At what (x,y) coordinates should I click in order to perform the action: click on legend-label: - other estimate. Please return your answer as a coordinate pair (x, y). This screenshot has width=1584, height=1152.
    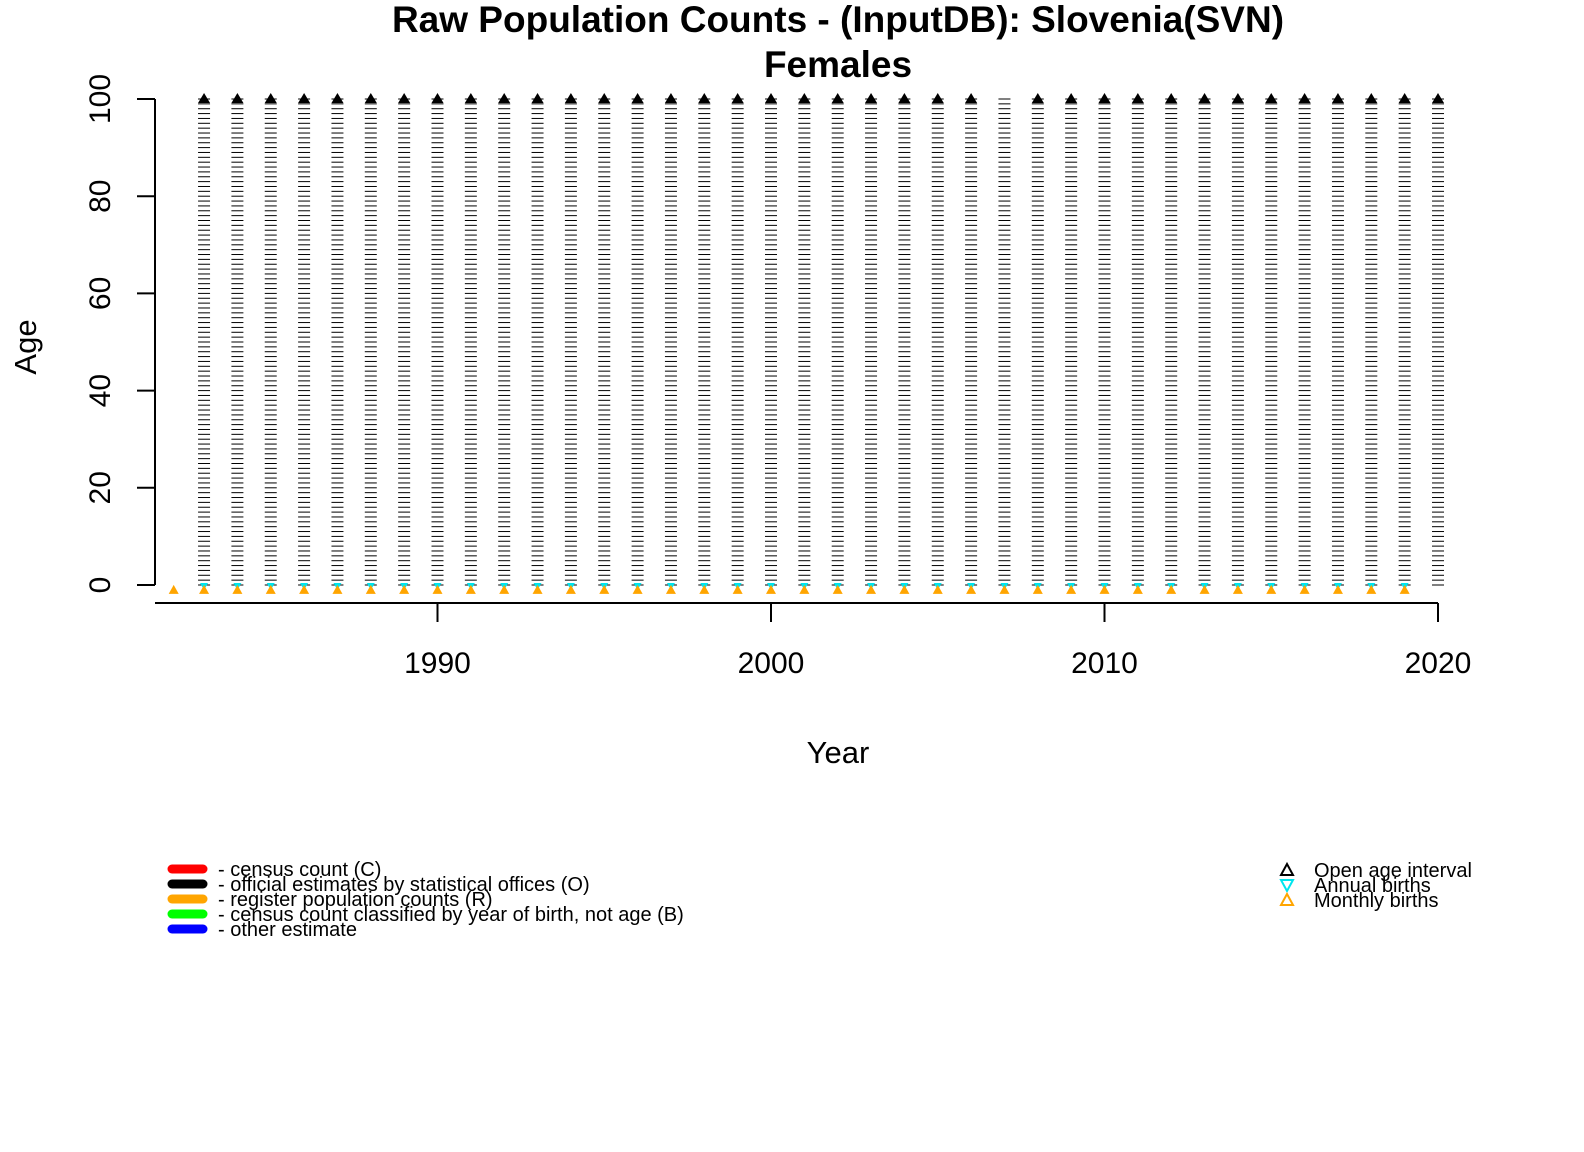
    Looking at the image, I should click on (287, 930).